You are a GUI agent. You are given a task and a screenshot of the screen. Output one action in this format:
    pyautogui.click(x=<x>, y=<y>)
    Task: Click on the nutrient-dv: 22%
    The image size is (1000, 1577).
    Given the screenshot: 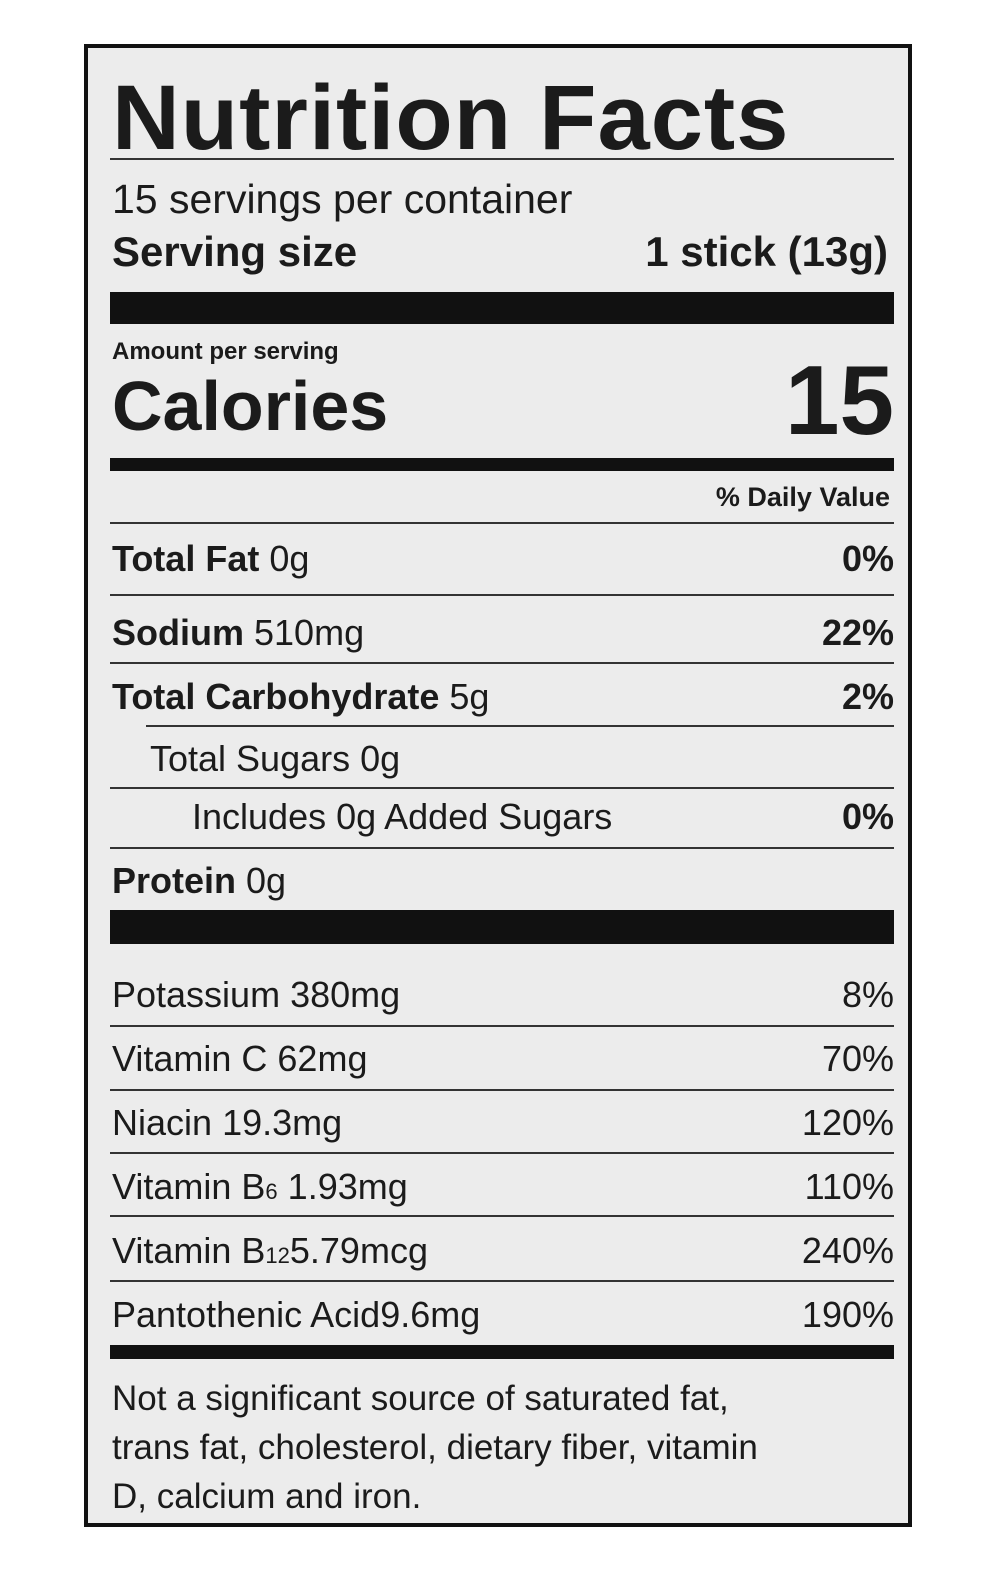 What is the action you would take?
    pyautogui.click(x=857, y=632)
    